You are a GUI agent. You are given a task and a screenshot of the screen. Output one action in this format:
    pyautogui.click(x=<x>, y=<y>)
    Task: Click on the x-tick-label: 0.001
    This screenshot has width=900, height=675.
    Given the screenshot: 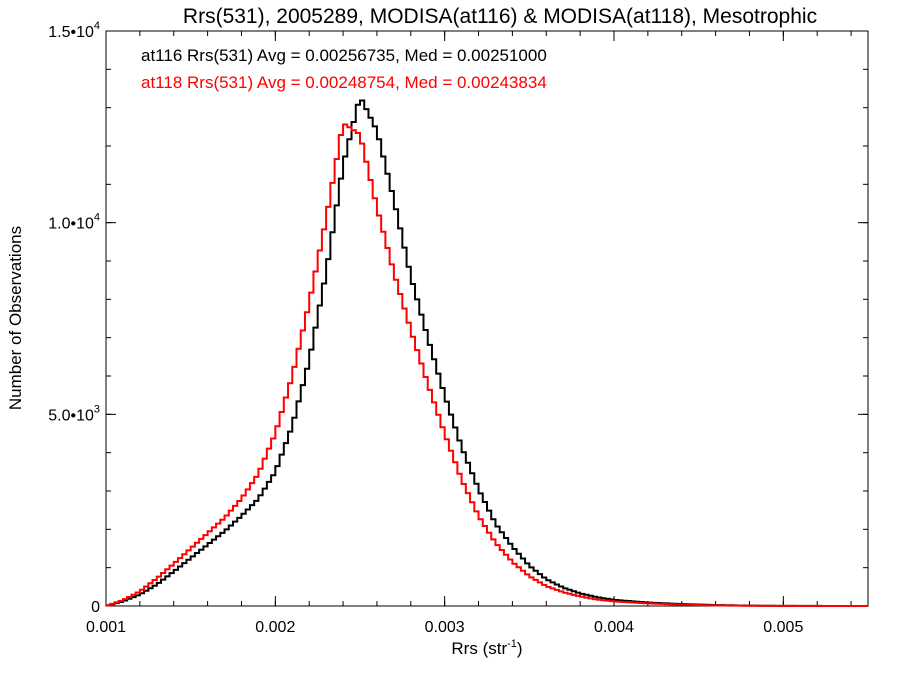 What is the action you would take?
    pyautogui.click(x=106, y=627)
    